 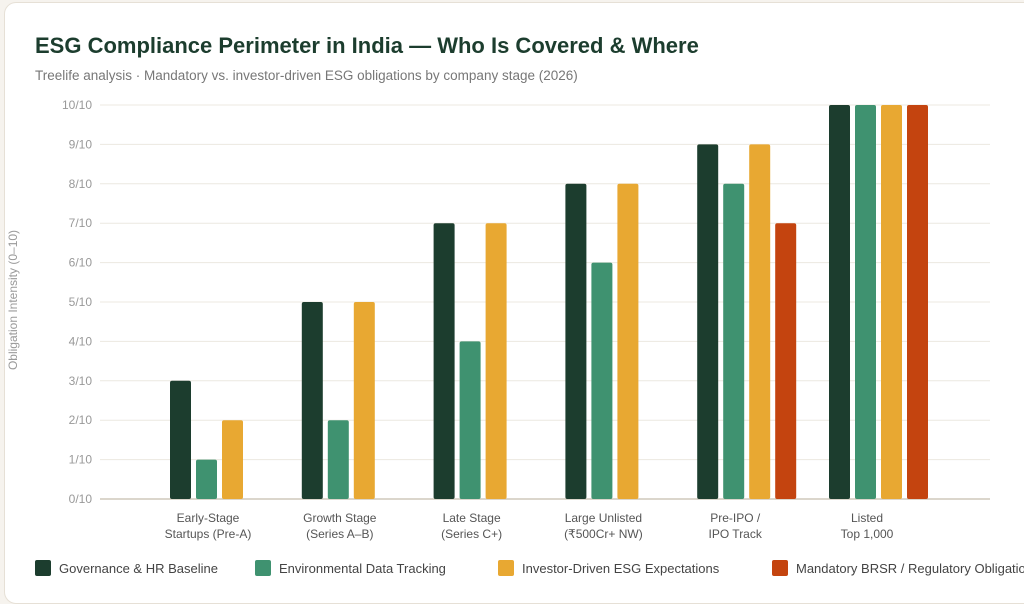 I want to click on legend-label: Investor-Driven ESG Expectations, so click(x=621, y=568).